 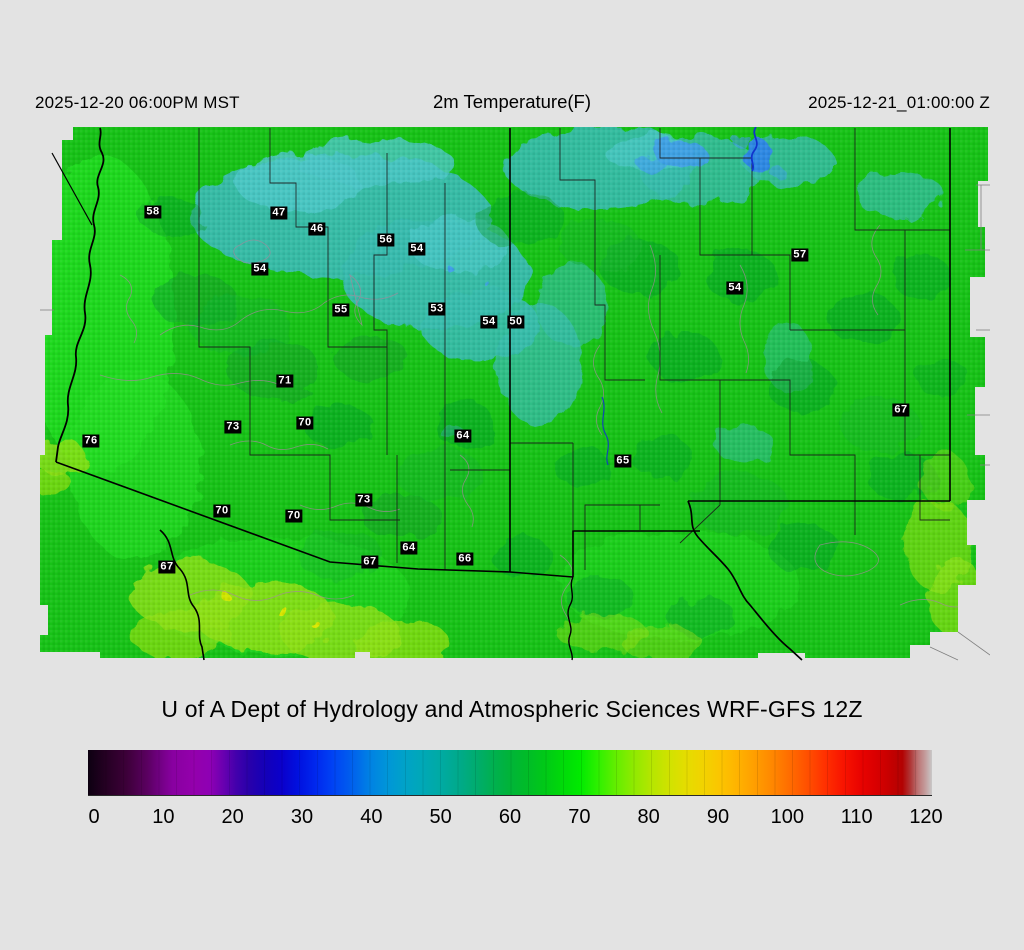 What do you see at coordinates (856, 817) in the screenshot?
I see `colorbar-tick-label: 110` at bounding box center [856, 817].